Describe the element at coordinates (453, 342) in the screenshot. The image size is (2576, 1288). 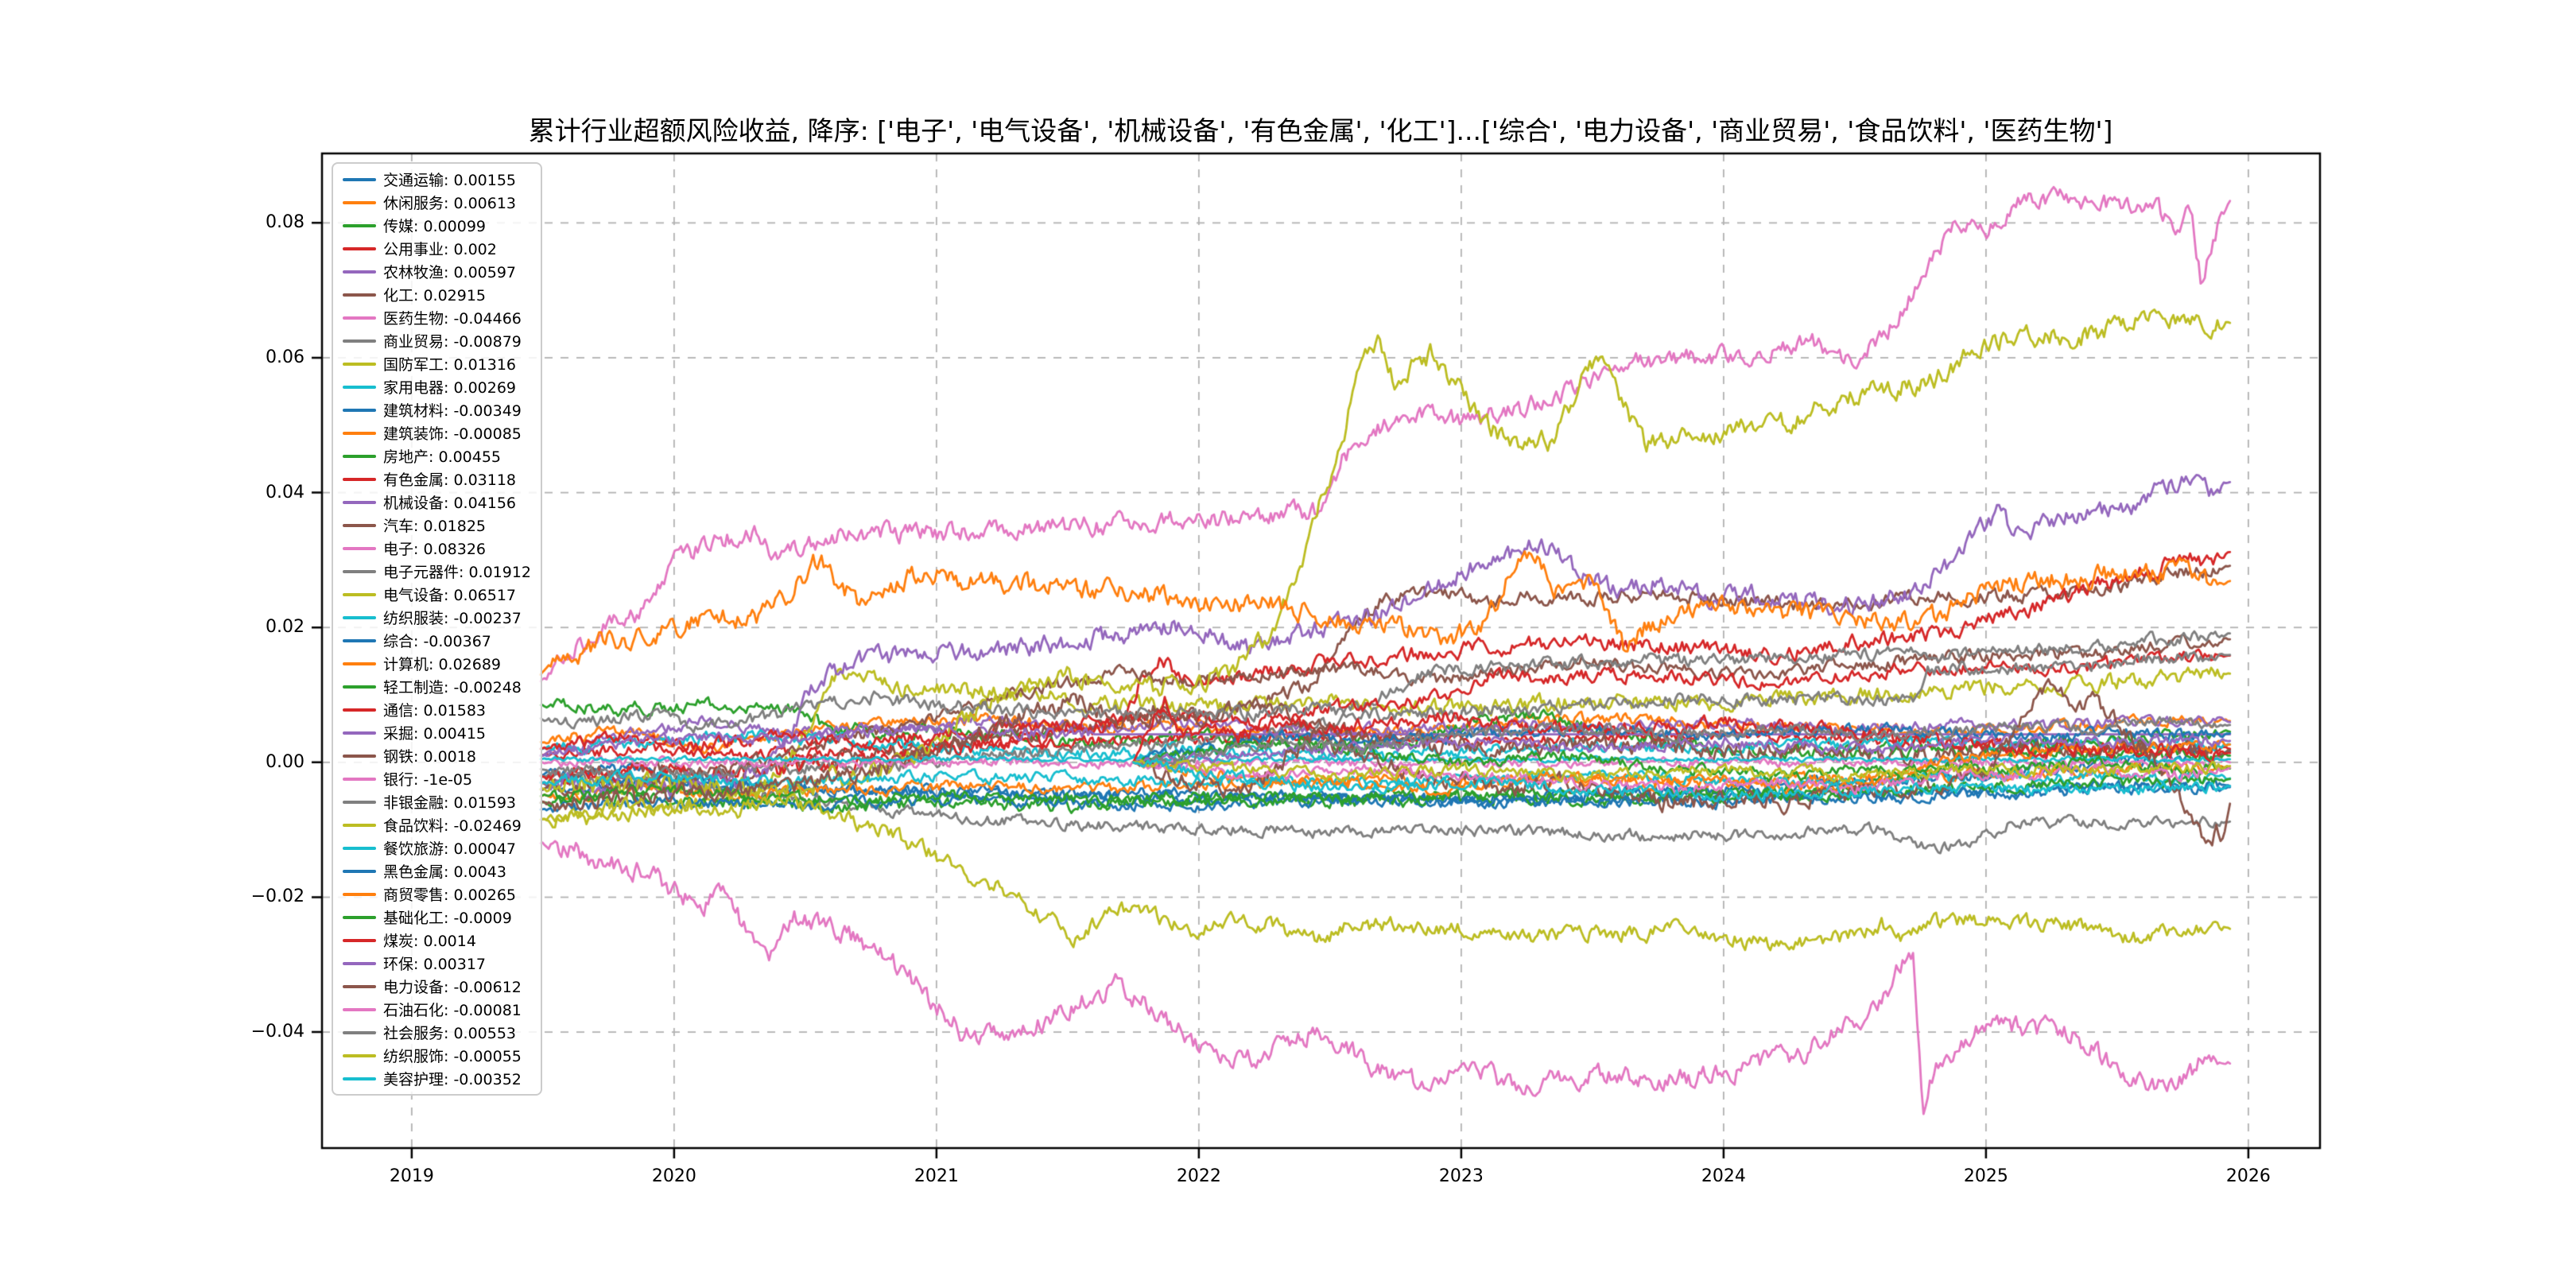
I see `legend-label: 商业贸易: -0.00879` at that location.